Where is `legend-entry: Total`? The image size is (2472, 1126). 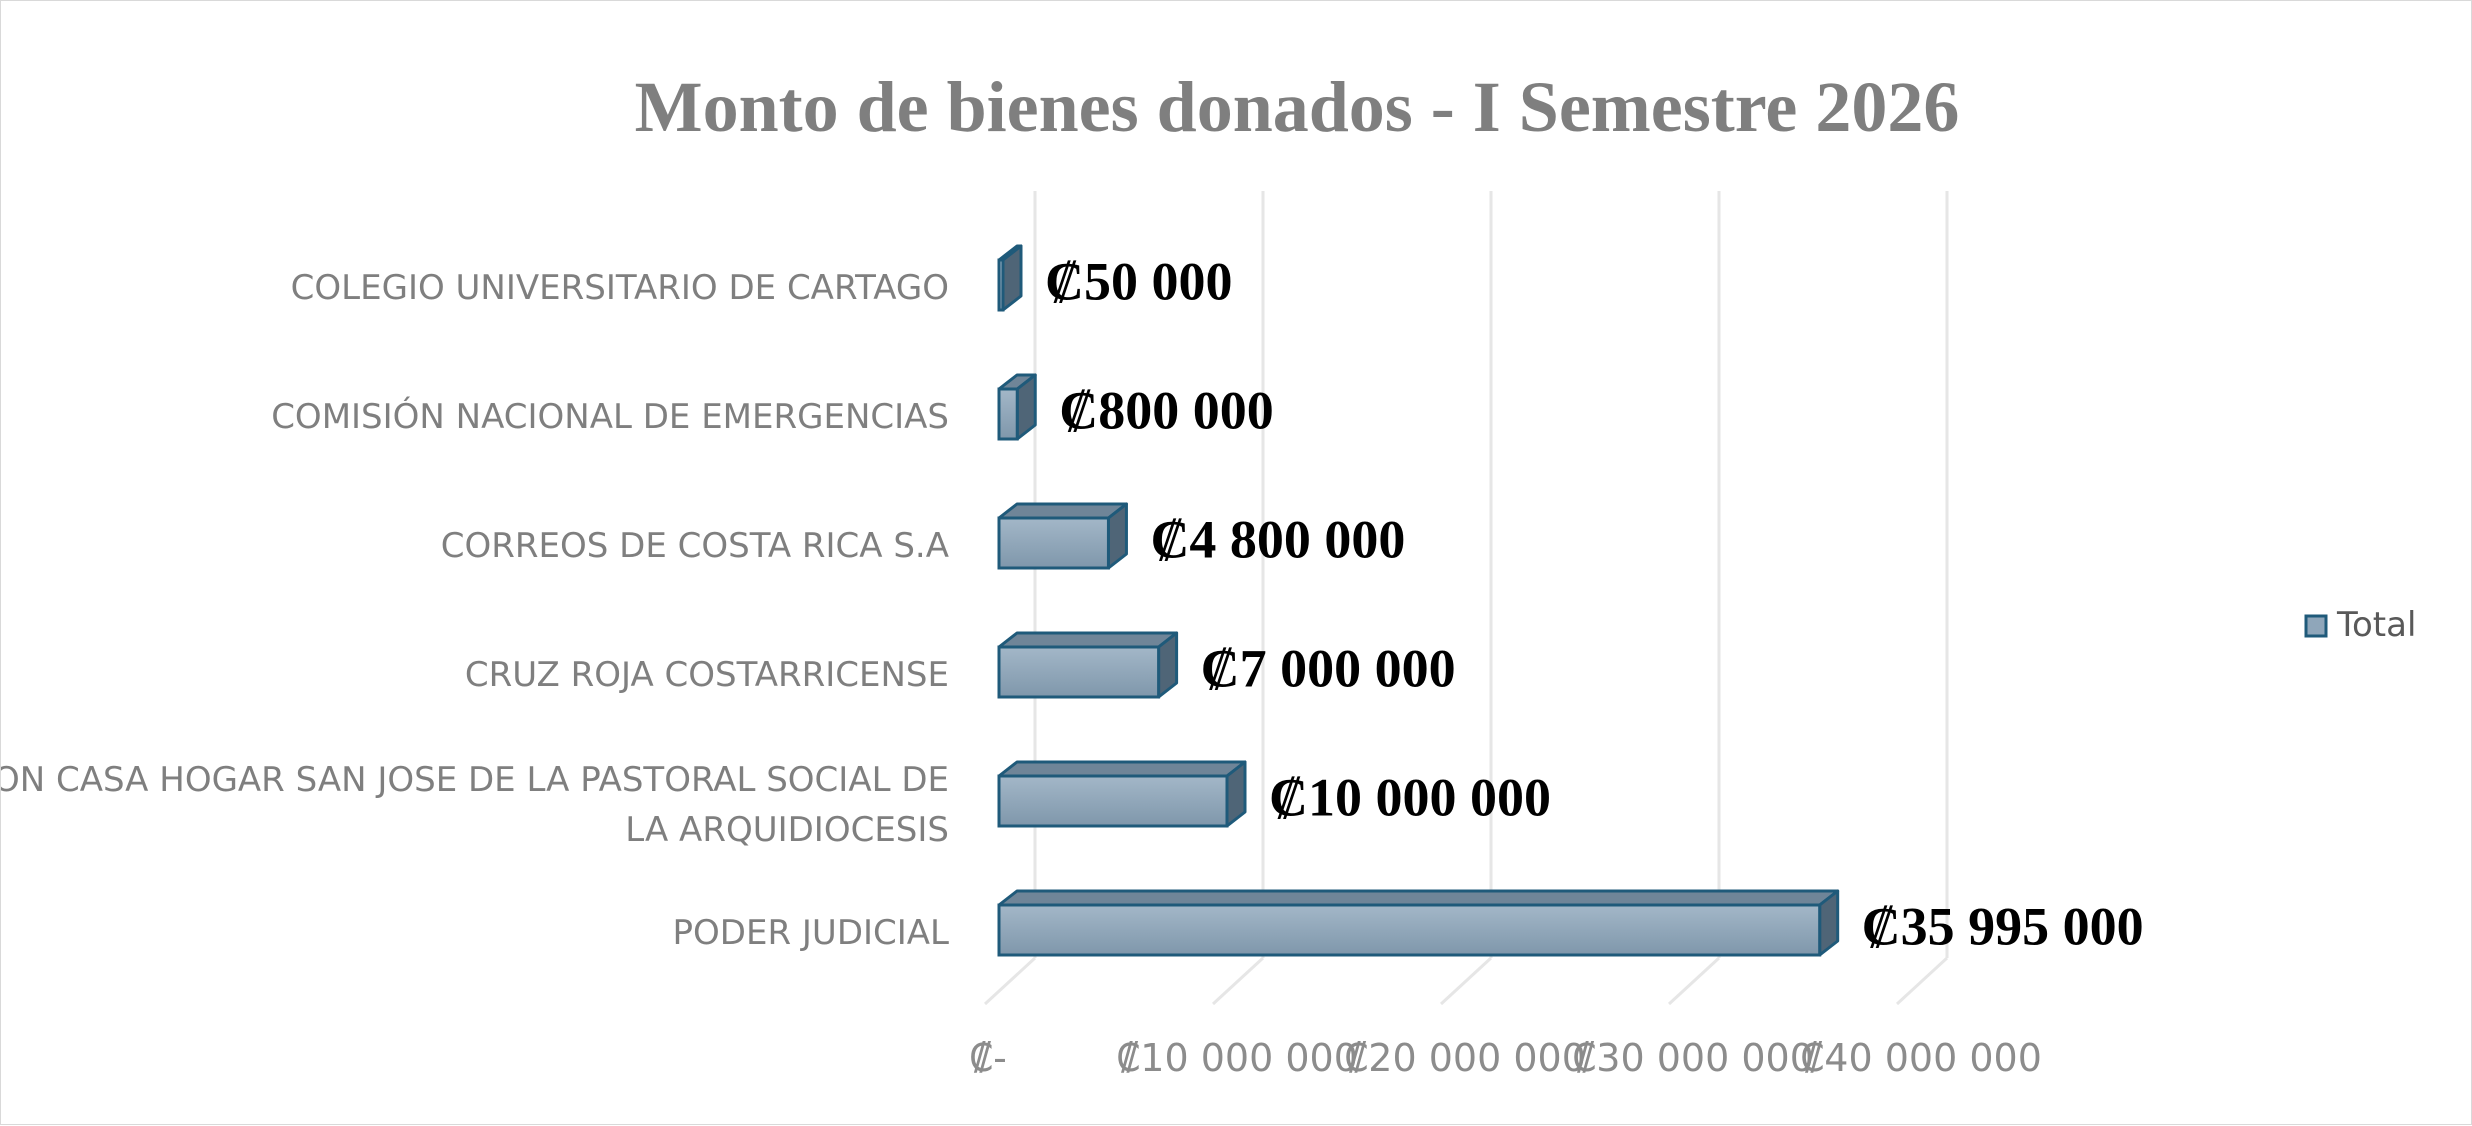
legend-entry: Total is located at coordinates (2360, 625).